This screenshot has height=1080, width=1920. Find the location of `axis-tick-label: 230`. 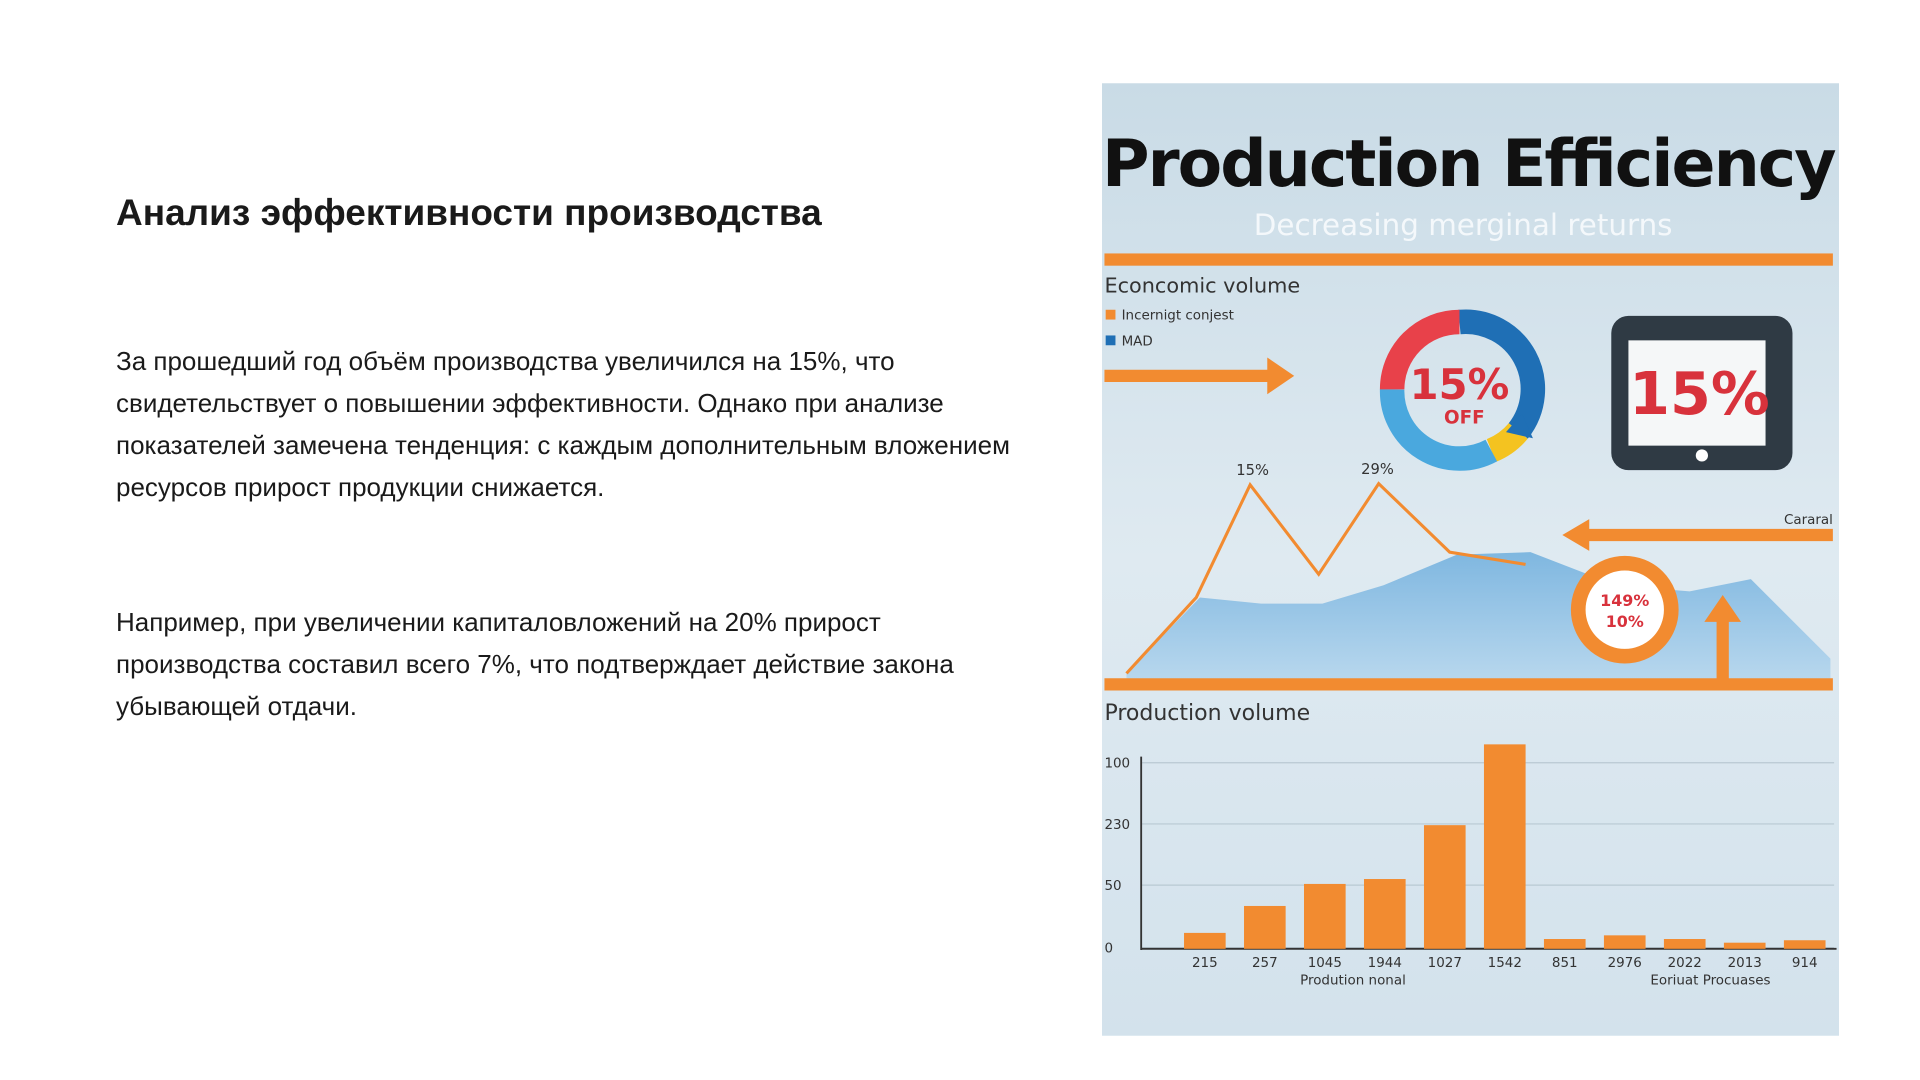

axis-tick-label: 230 is located at coordinates (1117, 825).